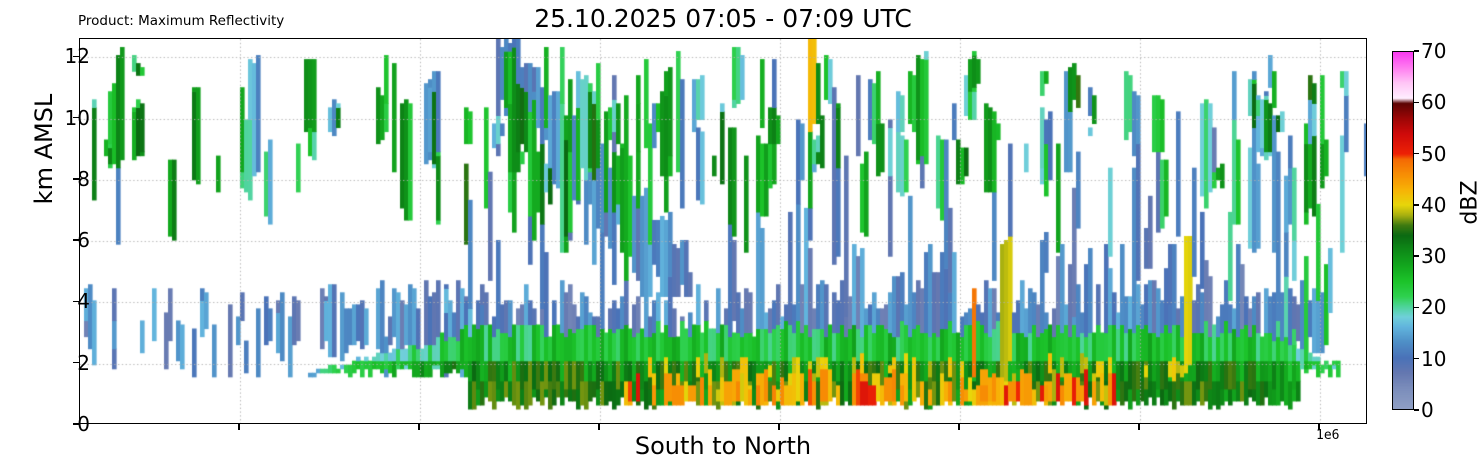  What do you see at coordinates (723, 446) in the screenshot?
I see `x-axis-label: South to North` at bounding box center [723, 446].